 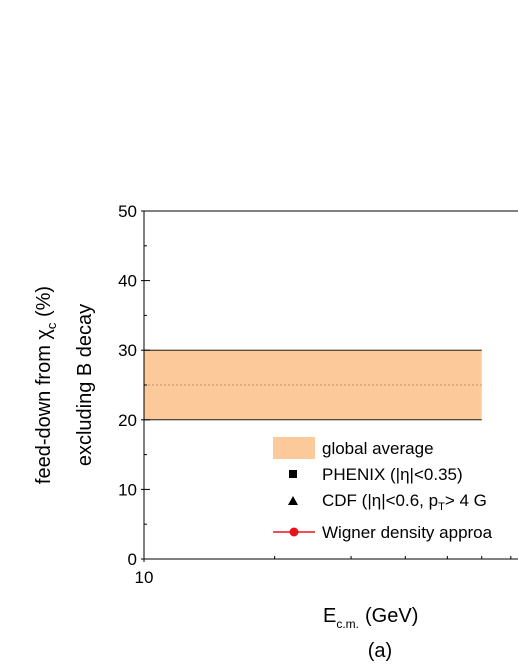 What do you see at coordinates (46, 385) in the screenshot?
I see `y-axis-title-line1: feed-down from χc (%)` at bounding box center [46, 385].